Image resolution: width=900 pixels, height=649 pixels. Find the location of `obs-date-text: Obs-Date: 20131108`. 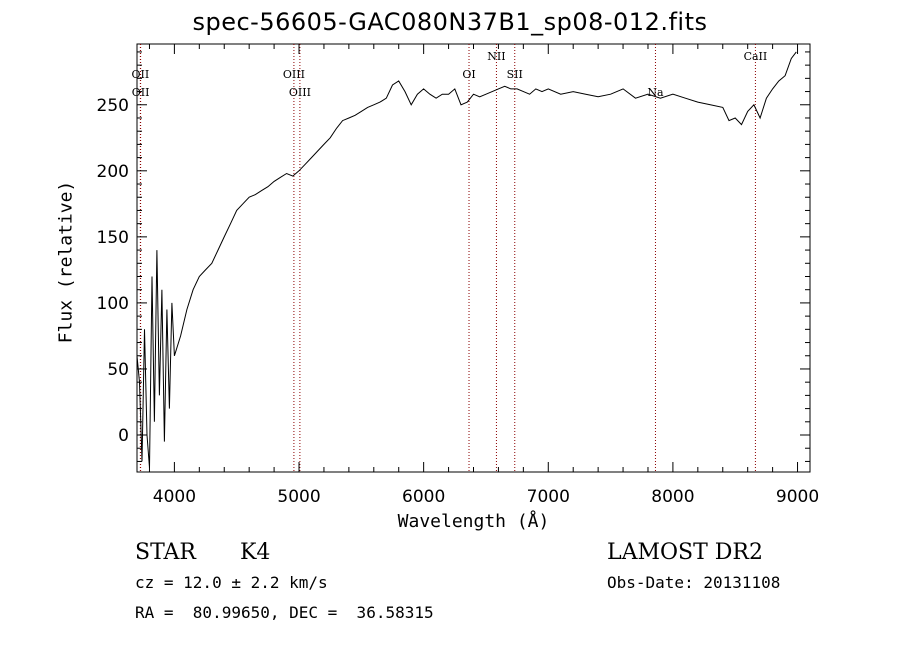

obs-date-text: Obs-Date: 20131108 is located at coordinates (694, 582).